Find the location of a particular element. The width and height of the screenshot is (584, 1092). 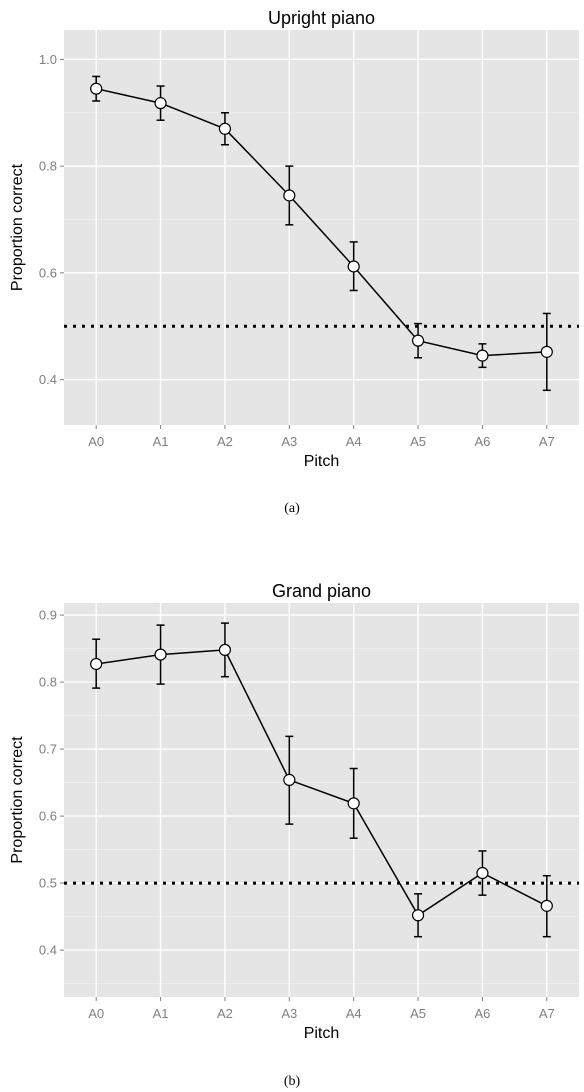

subfigure-caption: (b) is located at coordinates (292, 1081).